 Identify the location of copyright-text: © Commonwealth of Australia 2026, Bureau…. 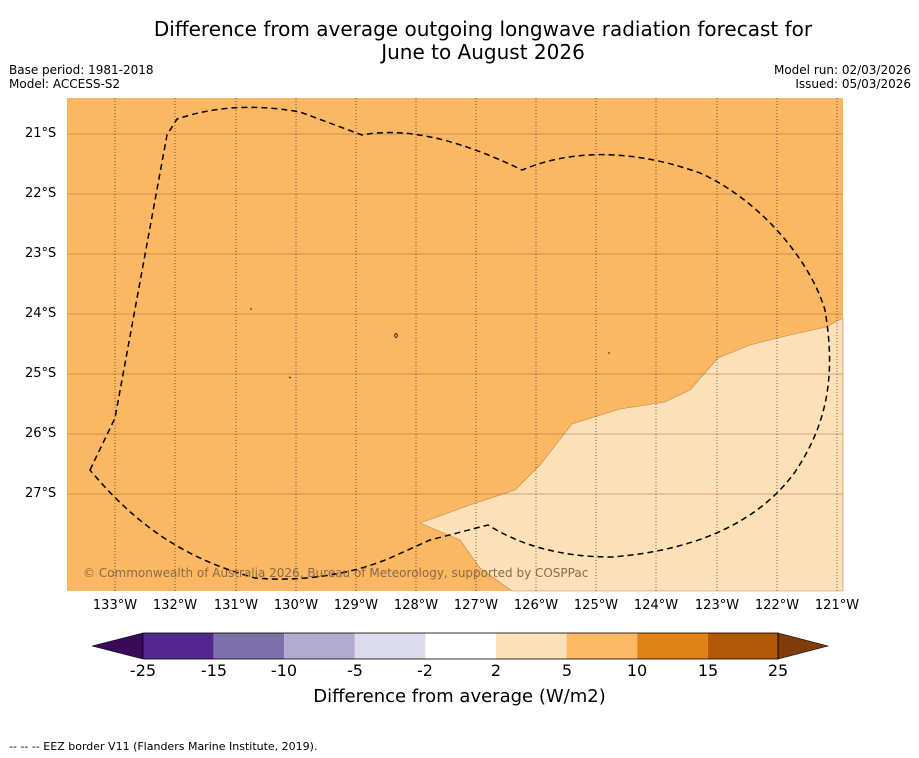
(335, 573).